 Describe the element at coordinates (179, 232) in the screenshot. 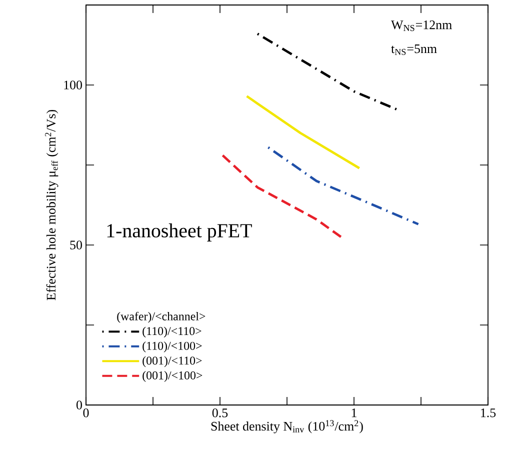

I see `annotation: 1-nanosheet pFET` at that location.